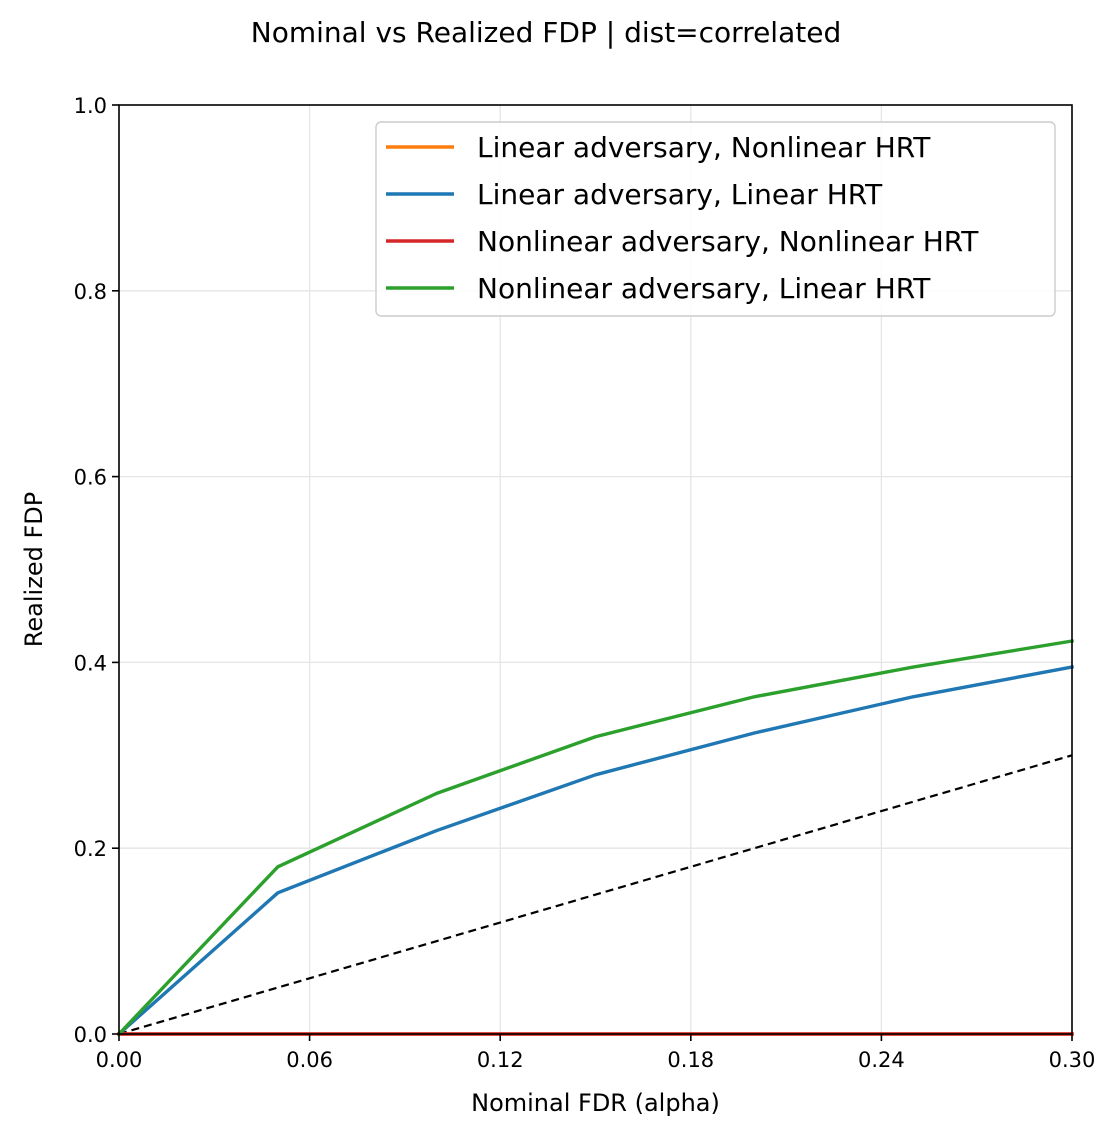 This screenshot has width=1120, height=1136. What do you see at coordinates (704, 288) in the screenshot?
I see `legend-label: Nonlinear adversary, Linear HRT` at bounding box center [704, 288].